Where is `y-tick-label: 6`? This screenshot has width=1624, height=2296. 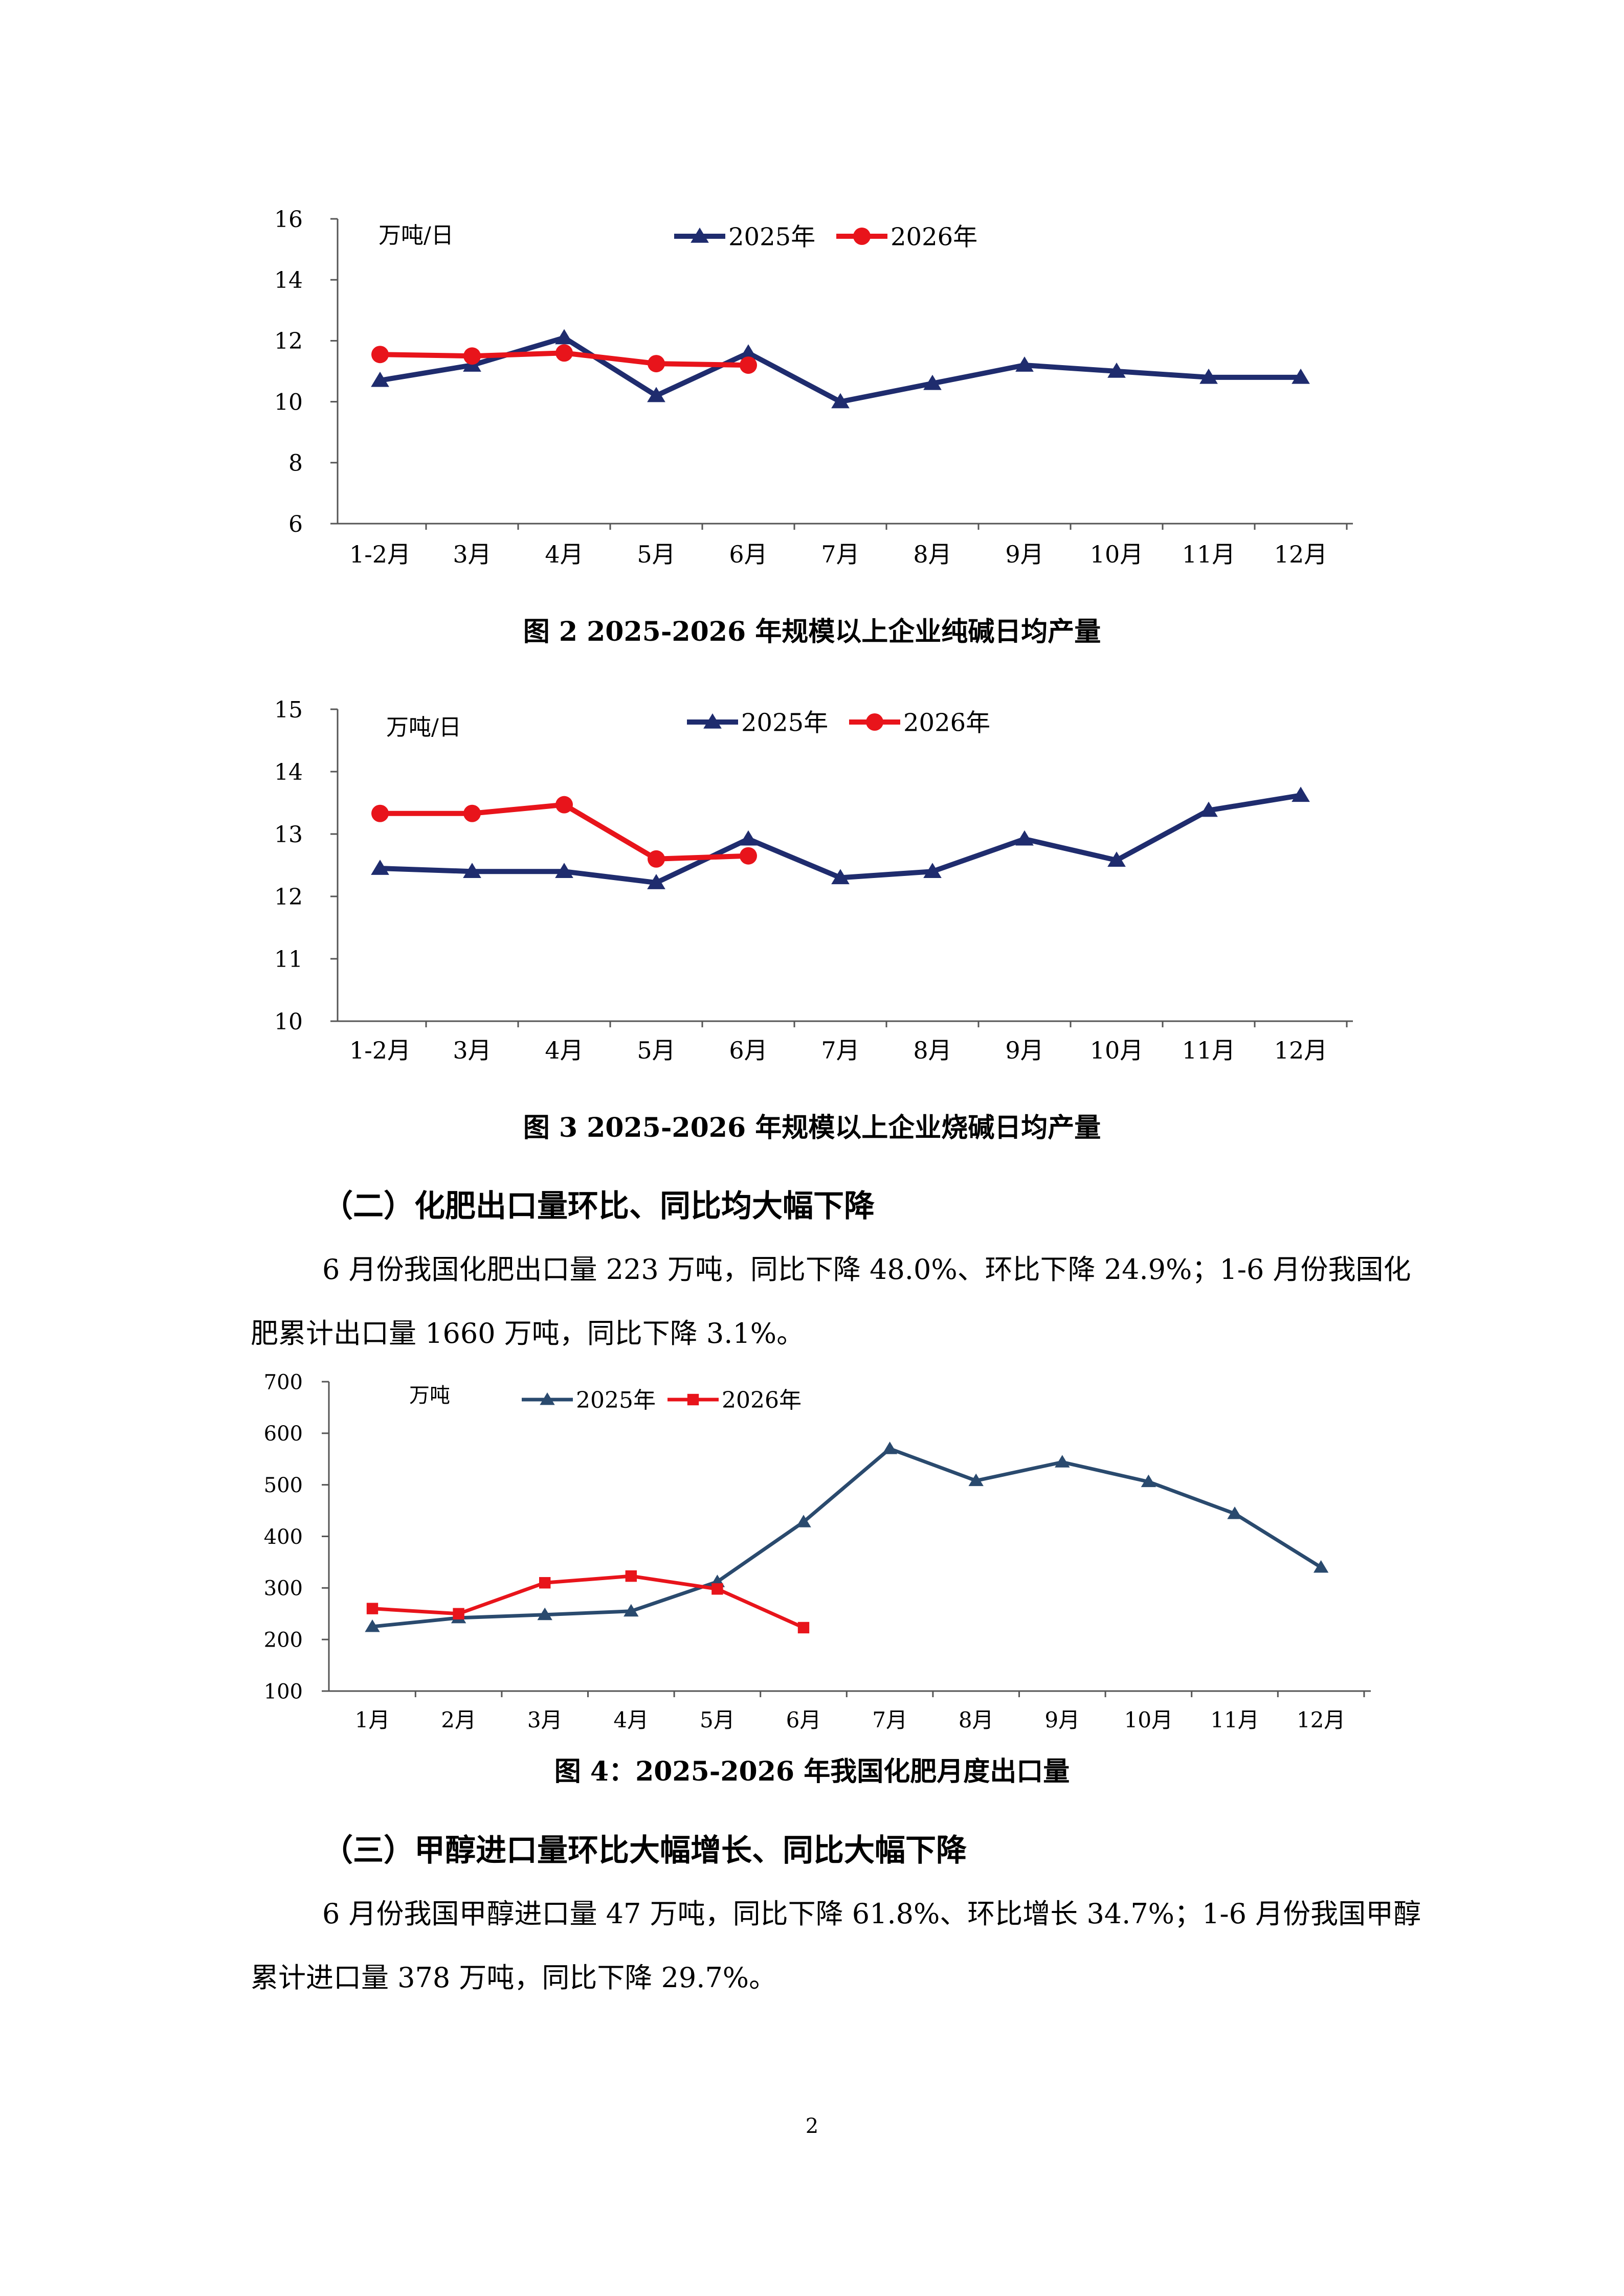
y-tick-label: 6 is located at coordinates (295, 524).